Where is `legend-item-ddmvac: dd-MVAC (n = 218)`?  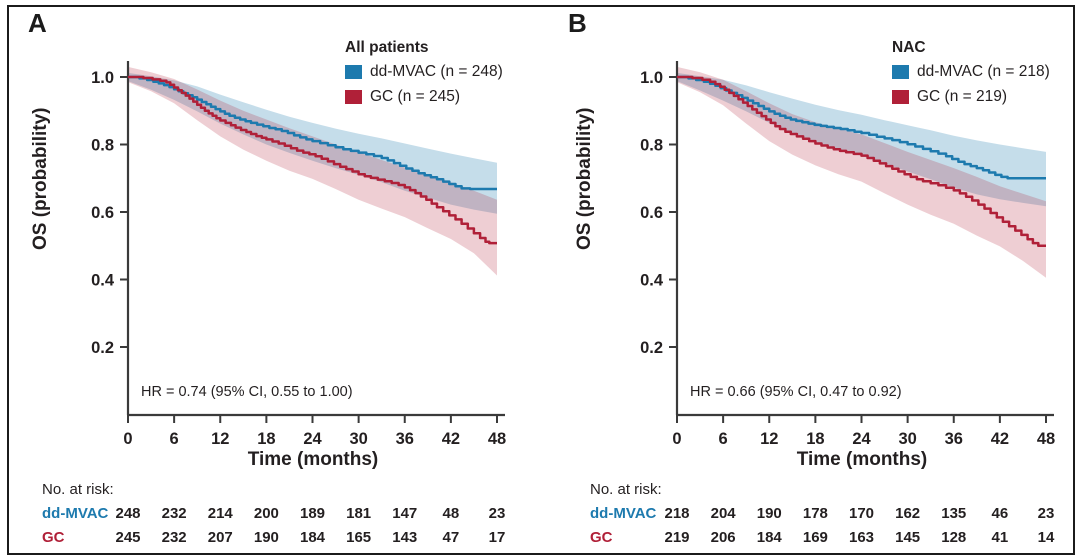
legend-item-ddmvac: dd-MVAC (n = 218) is located at coordinates (986, 72).